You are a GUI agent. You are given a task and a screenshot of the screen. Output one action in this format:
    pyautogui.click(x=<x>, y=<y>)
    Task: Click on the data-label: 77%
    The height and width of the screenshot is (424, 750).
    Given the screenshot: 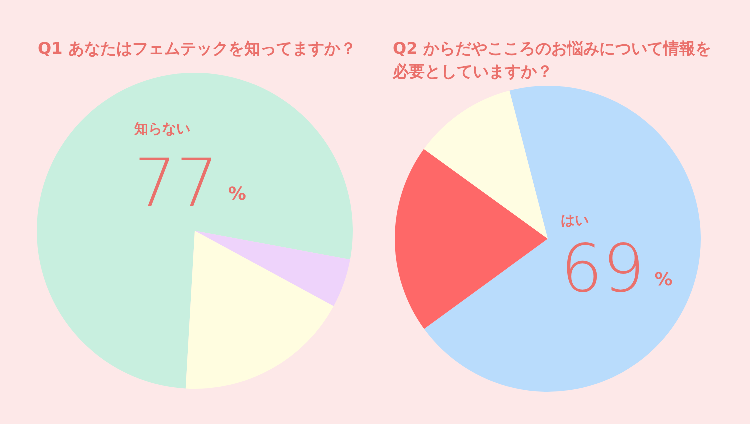 What is the action you would take?
    pyautogui.click(x=190, y=183)
    